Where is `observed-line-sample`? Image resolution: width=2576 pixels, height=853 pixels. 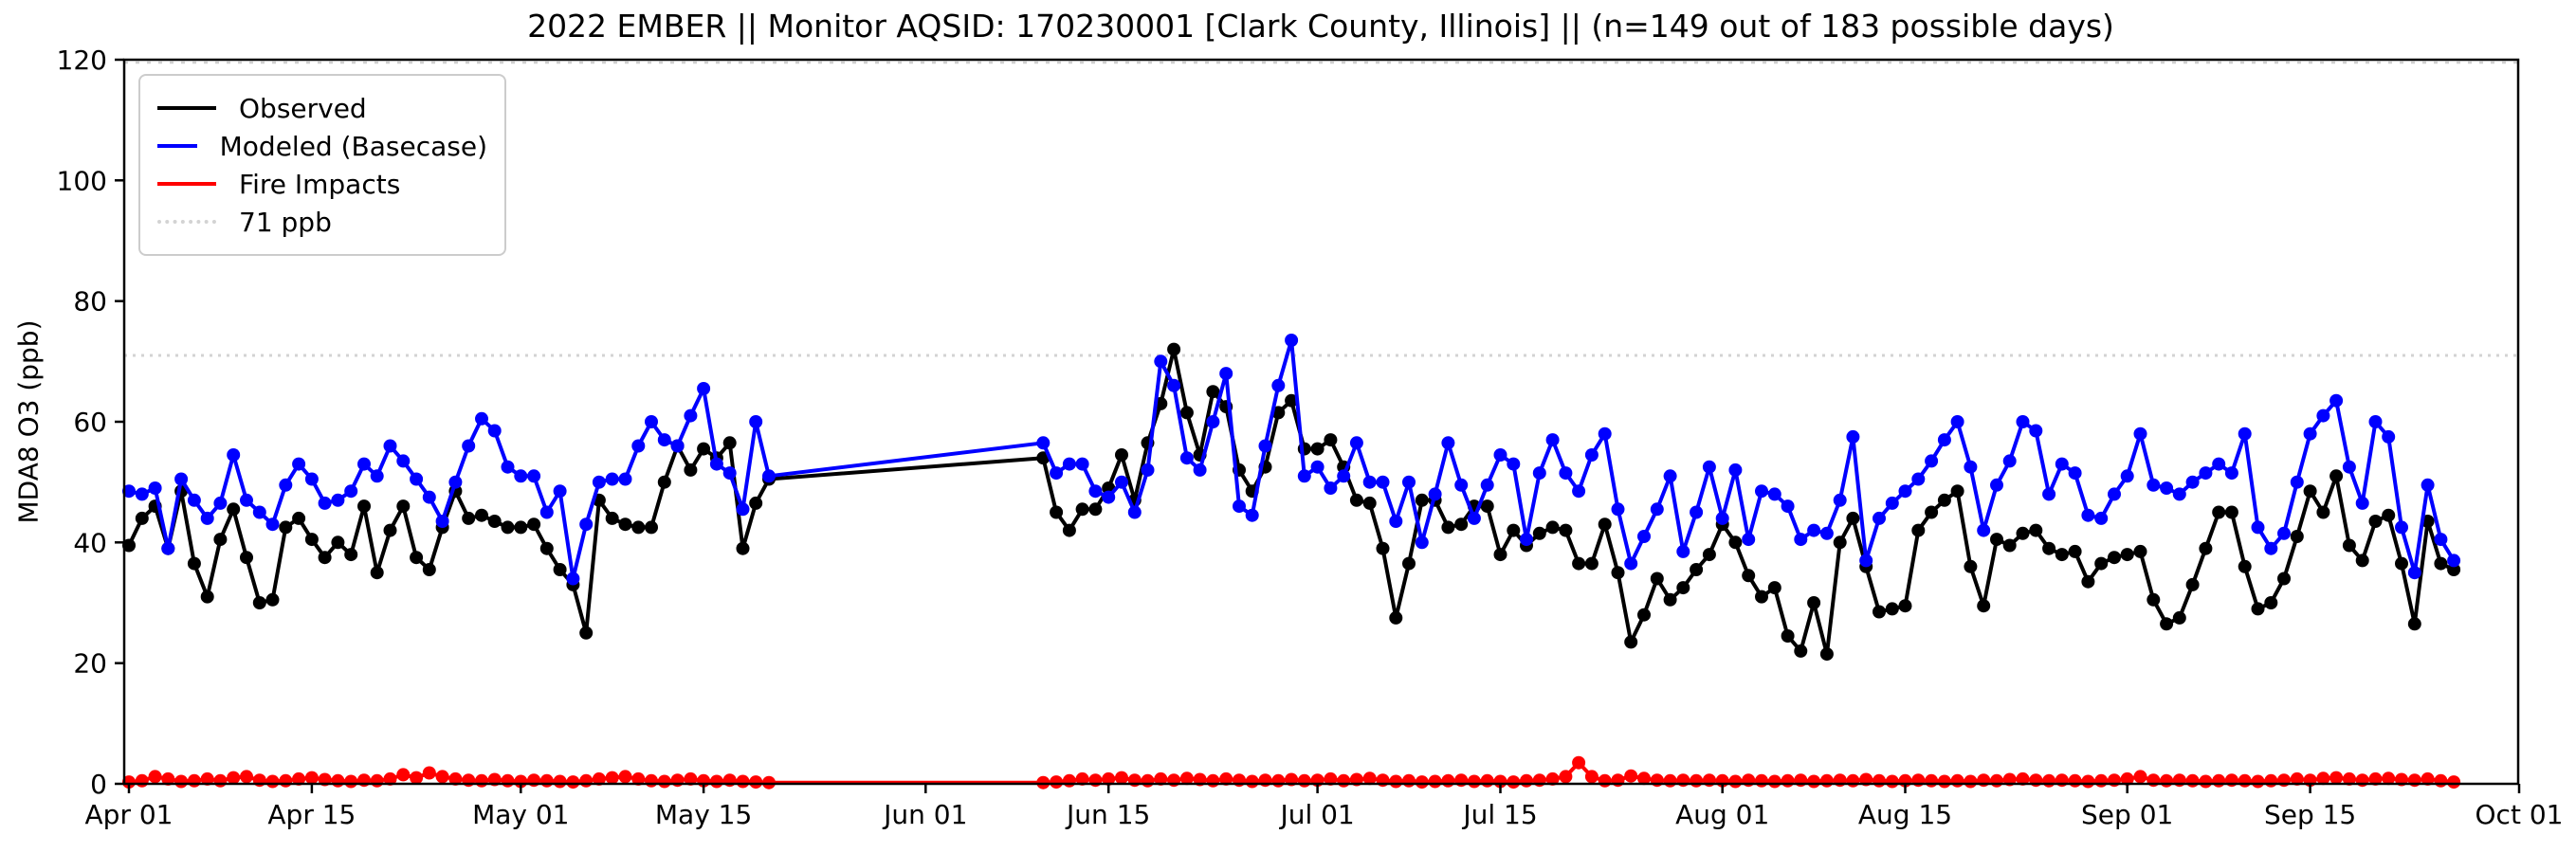
observed-line-sample is located at coordinates (186, 108).